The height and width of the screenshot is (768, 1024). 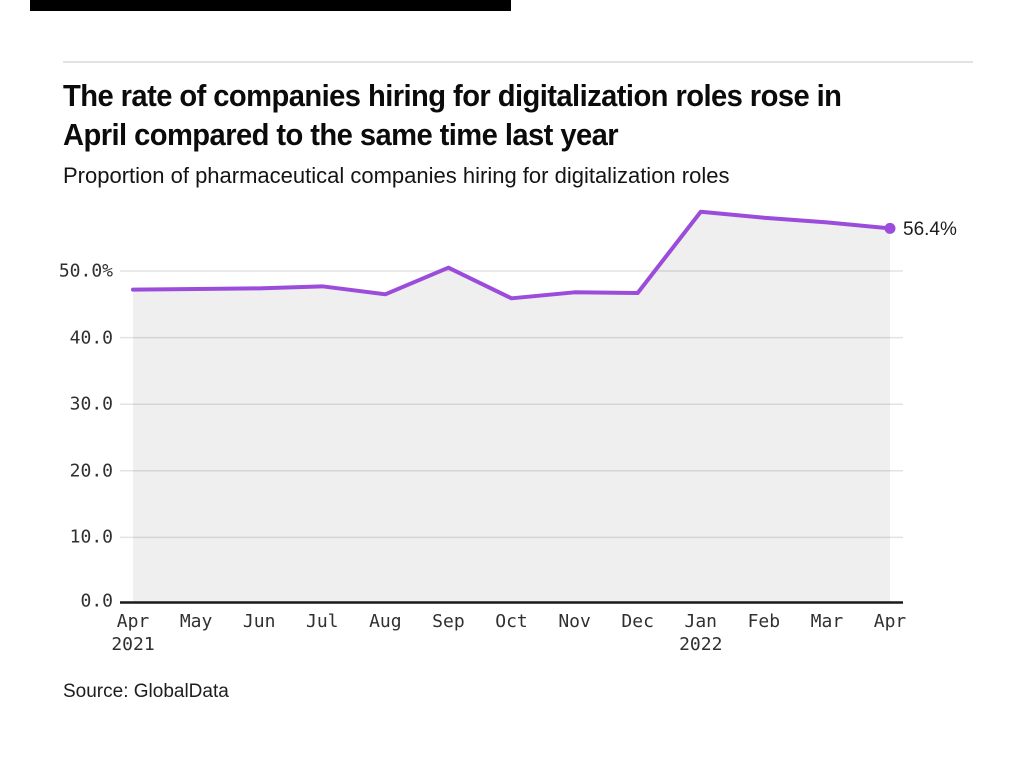 I want to click on top-accent-bar, so click(x=270, y=5).